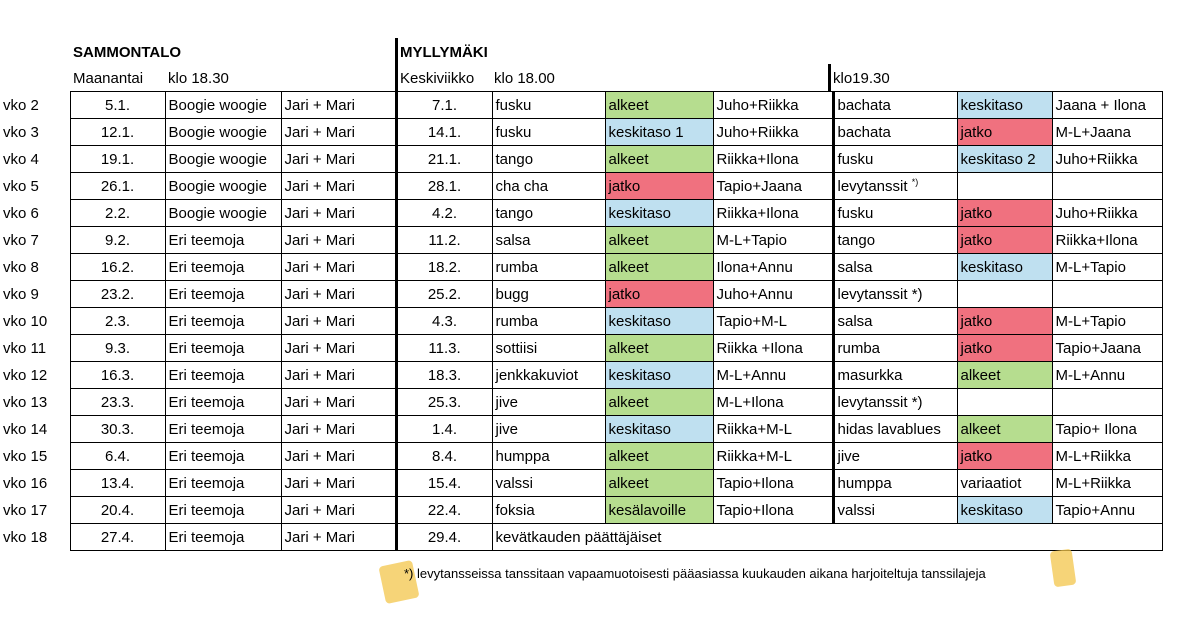  Describe the element at coordinates (1107, 105) in the screenshot. I see `late-instructors: Jaana + Ilona` at that location.